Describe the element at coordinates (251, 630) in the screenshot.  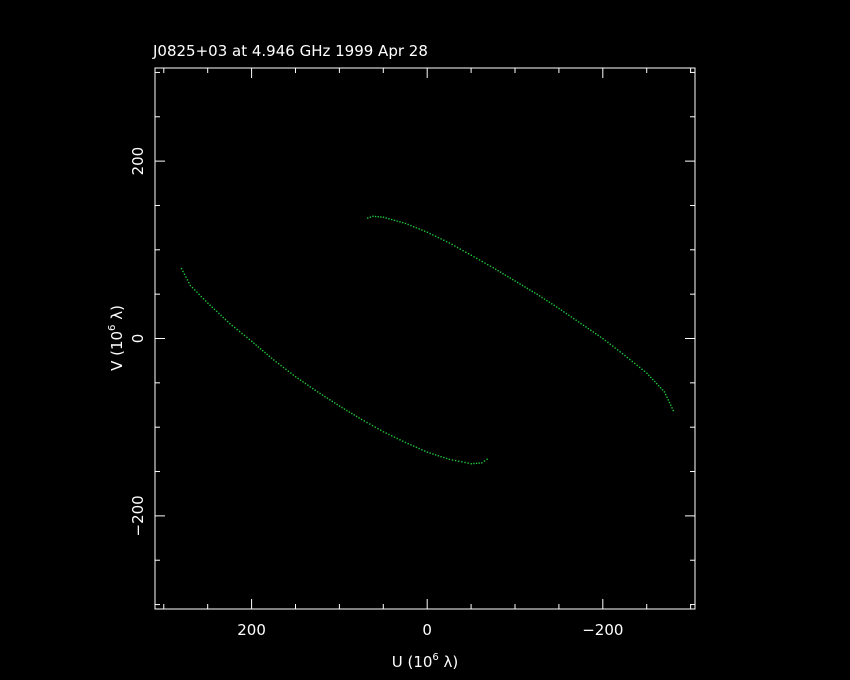
I see `x-tick-label: 200` at that location.